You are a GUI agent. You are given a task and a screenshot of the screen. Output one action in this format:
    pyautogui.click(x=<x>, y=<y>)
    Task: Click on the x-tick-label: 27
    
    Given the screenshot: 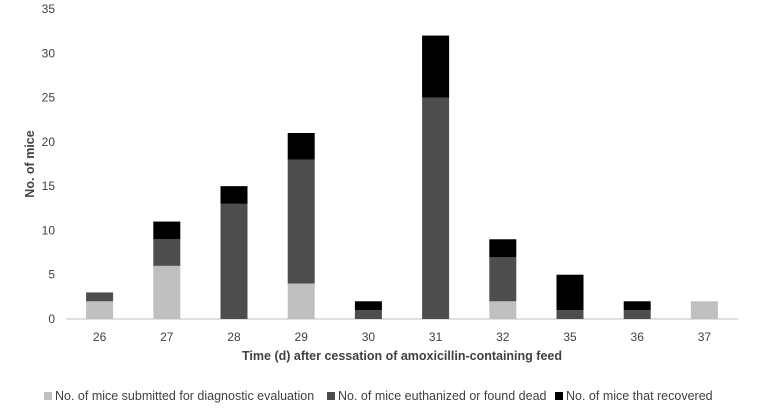 What is the action you would take?
    pyautogui.click(x=167, y=337)
    